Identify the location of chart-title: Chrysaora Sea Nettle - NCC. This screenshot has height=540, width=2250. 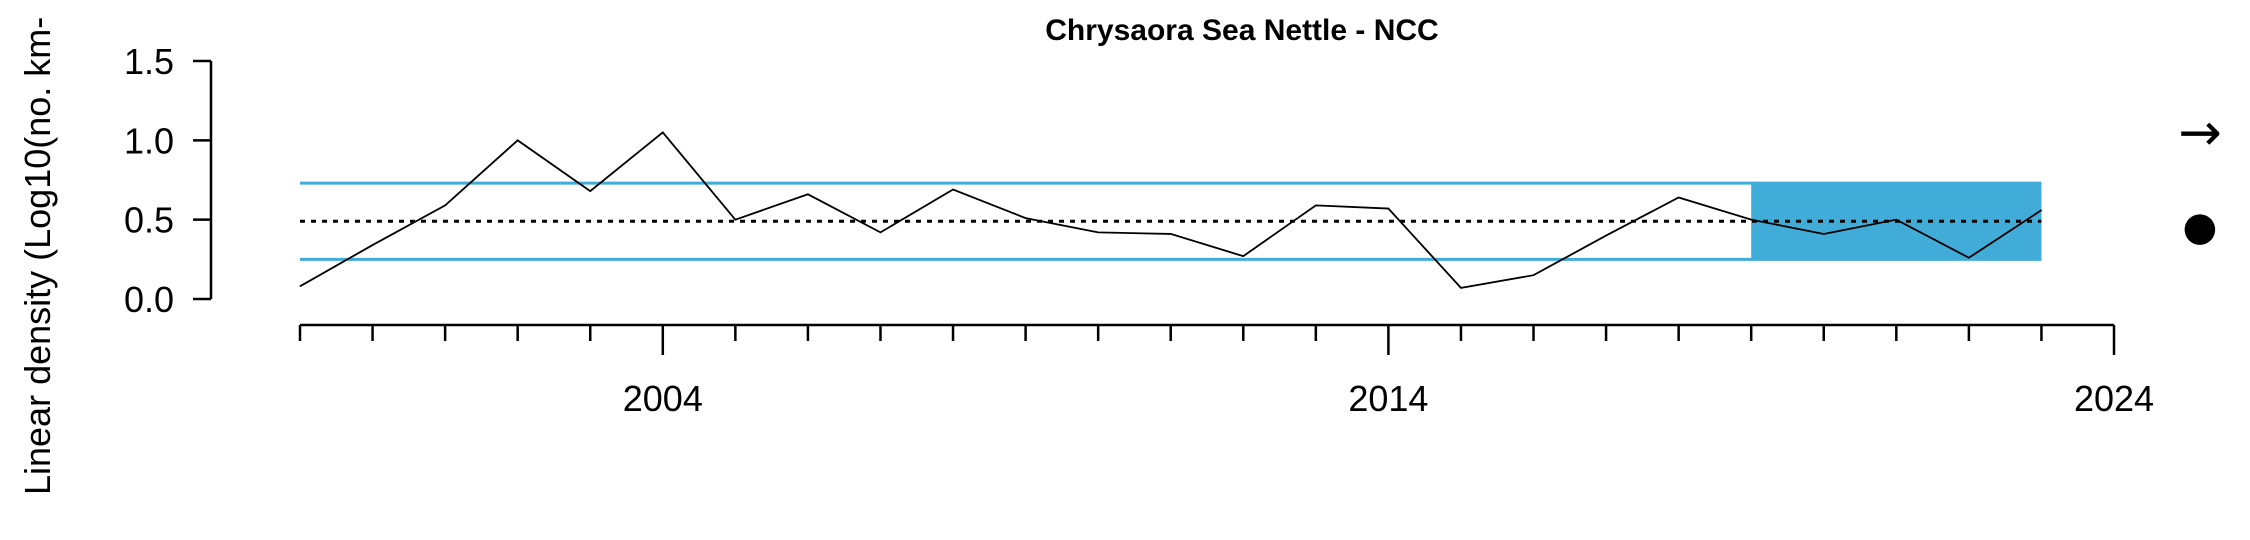
(1241, 30).